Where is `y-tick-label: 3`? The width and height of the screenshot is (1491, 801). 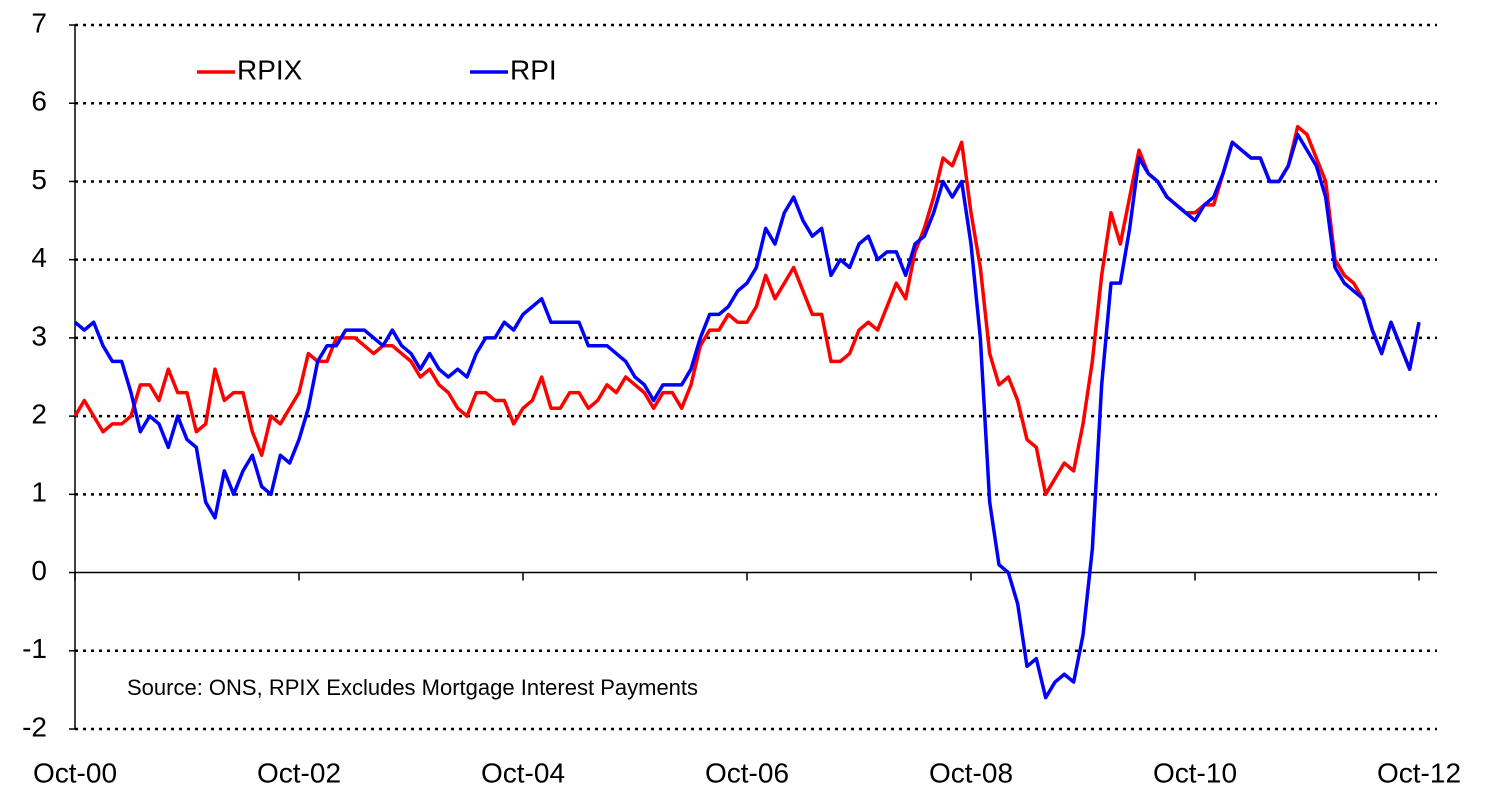
y-tick-label: 3 is located at coordinates (39, 335).